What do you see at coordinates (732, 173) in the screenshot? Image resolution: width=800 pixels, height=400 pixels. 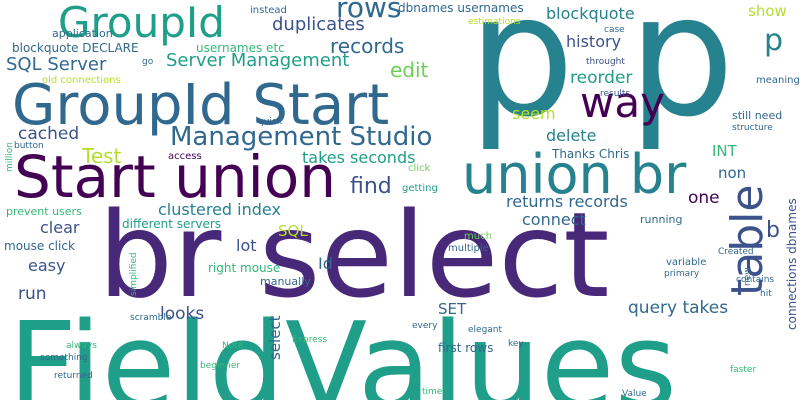 I see `word: non` at bounding box center [732, 173].